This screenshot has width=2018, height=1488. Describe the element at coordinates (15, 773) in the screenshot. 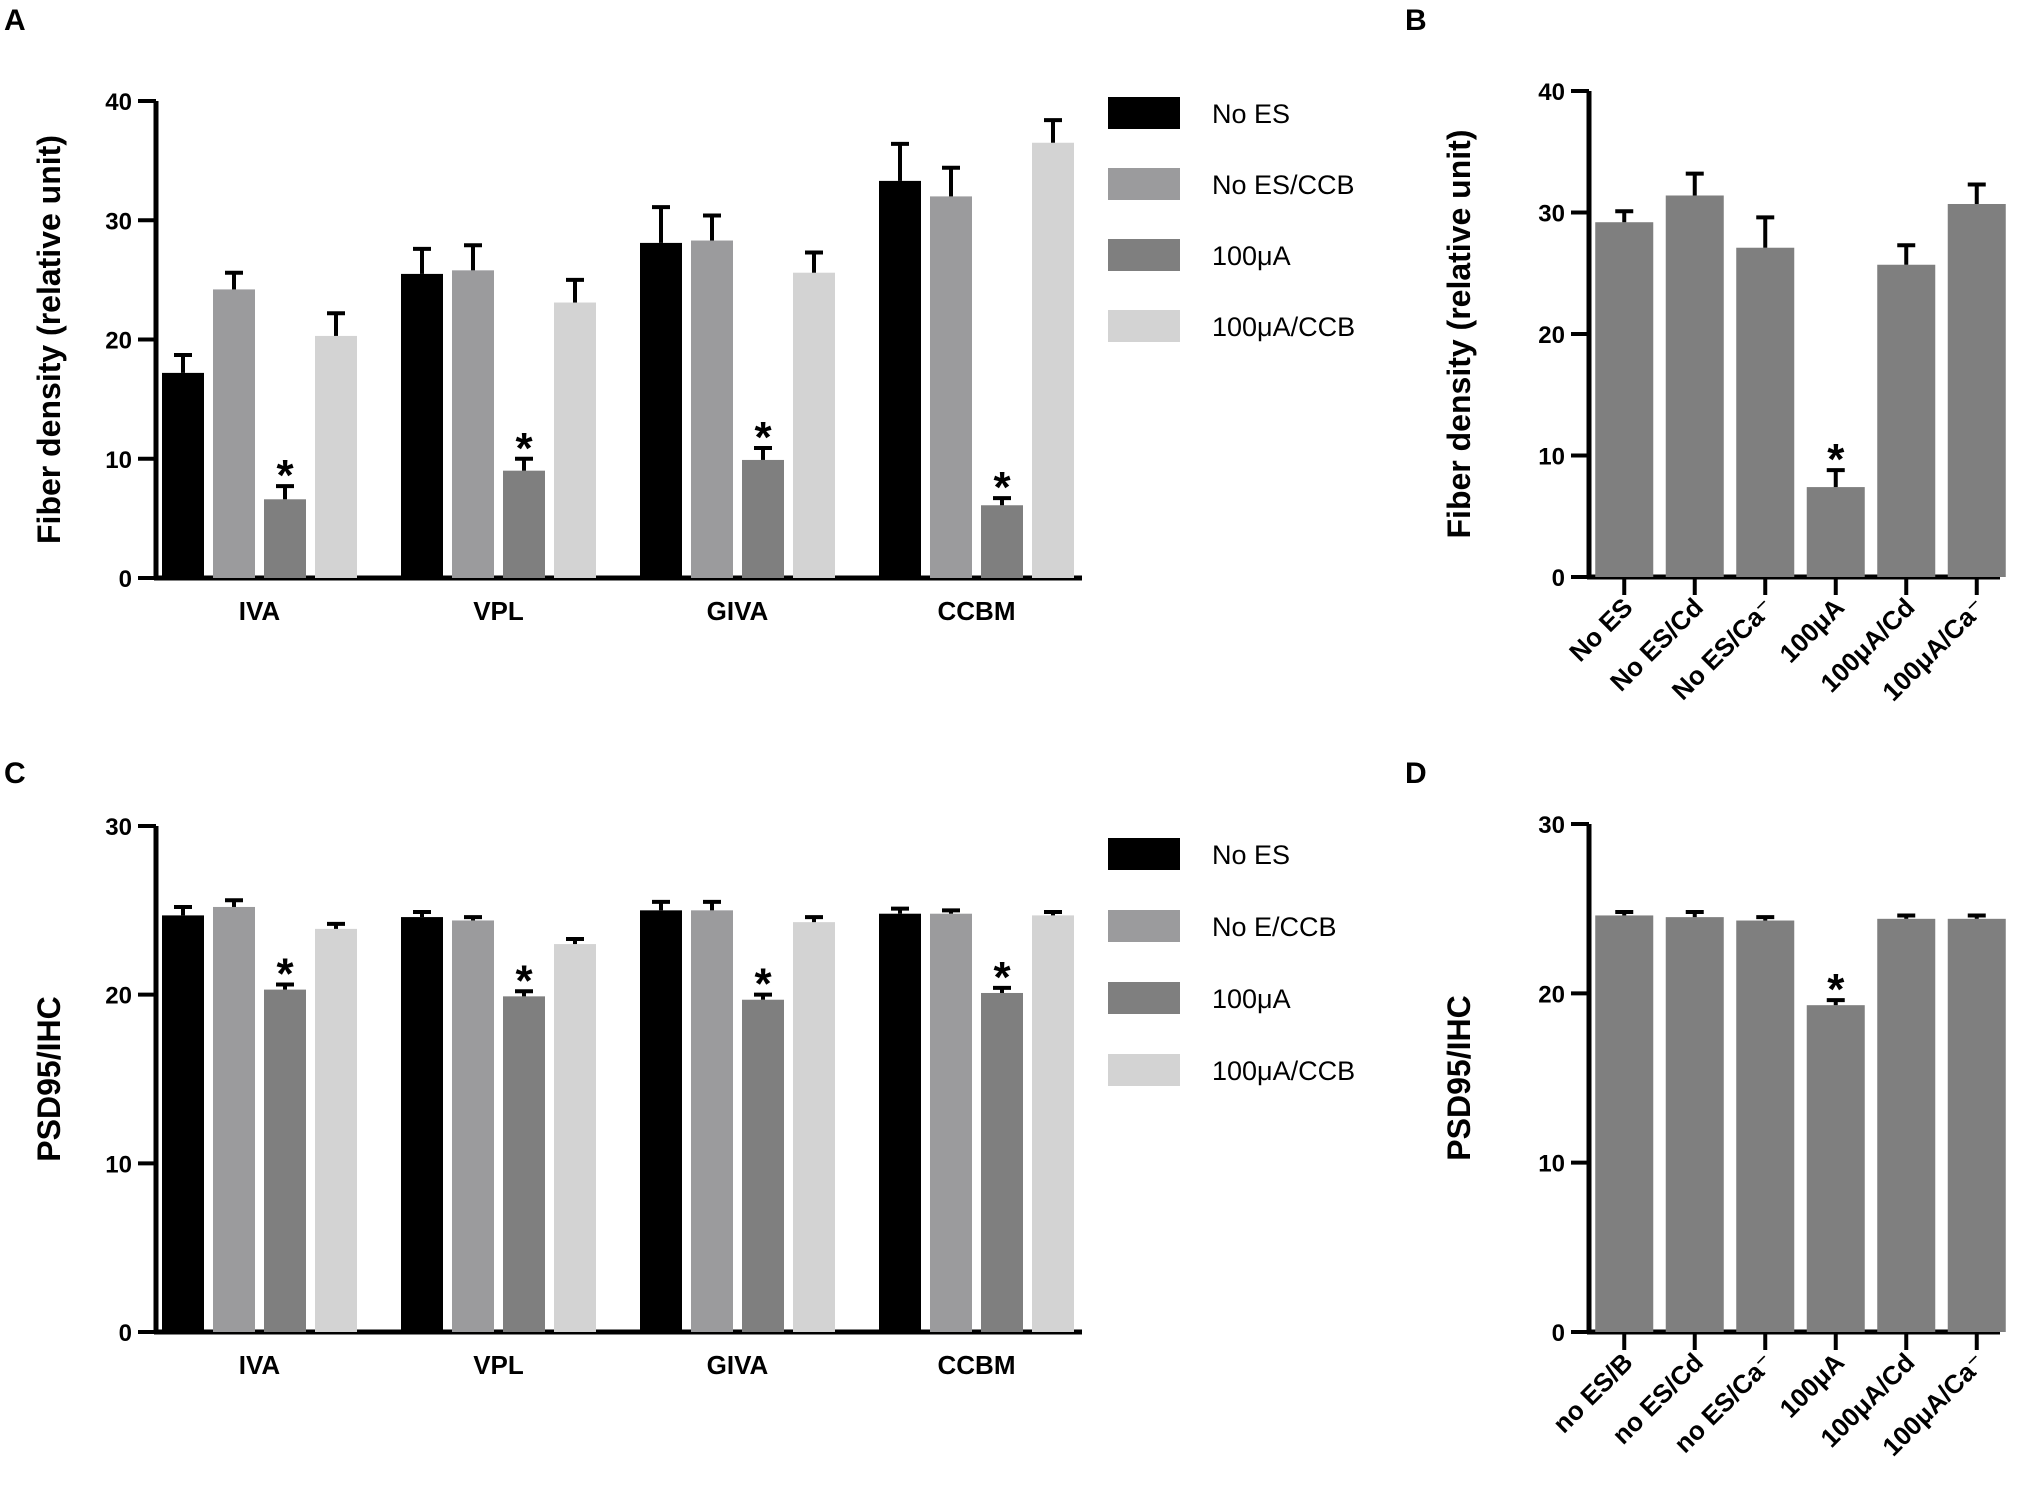

I see `panel-letter: C` at that location.